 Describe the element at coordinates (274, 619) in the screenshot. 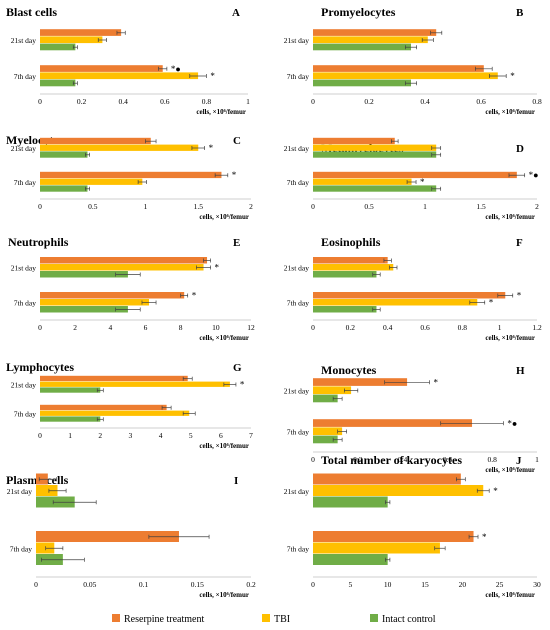

I see `legend: Reserpine treatment TBI Intact control` at that location.